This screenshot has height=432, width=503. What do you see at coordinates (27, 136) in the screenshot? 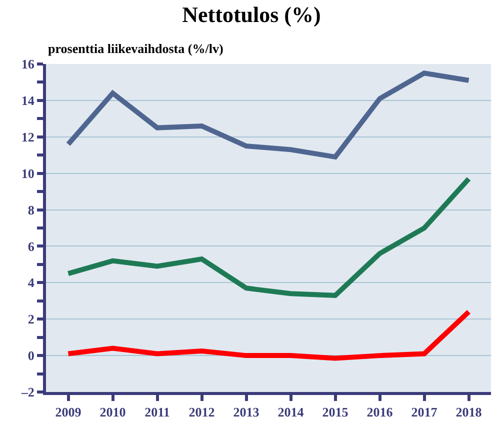
I see `y-tick-label: 12` at bounding box center [27, 136].